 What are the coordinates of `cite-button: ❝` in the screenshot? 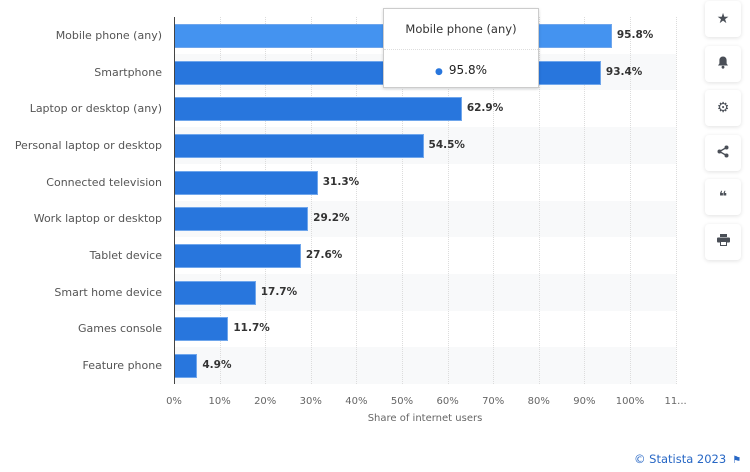 It's located at (723, 197).